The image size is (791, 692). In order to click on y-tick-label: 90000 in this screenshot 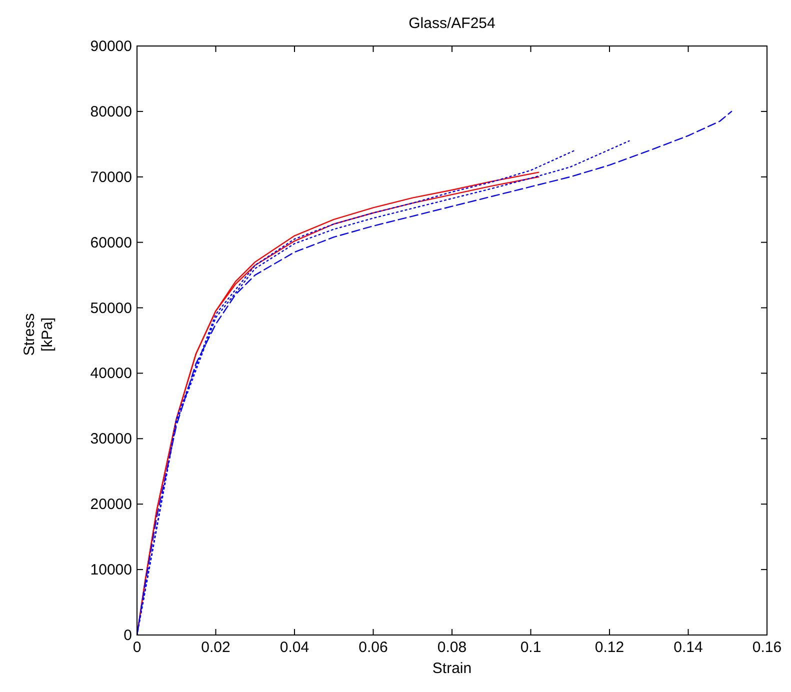, I will do `click(111, 46)`.